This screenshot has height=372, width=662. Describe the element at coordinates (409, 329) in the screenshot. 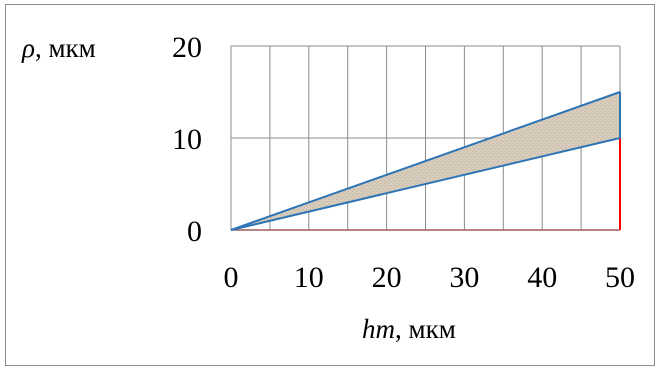

I see `x-axis-title: hm, мкм` at that location.